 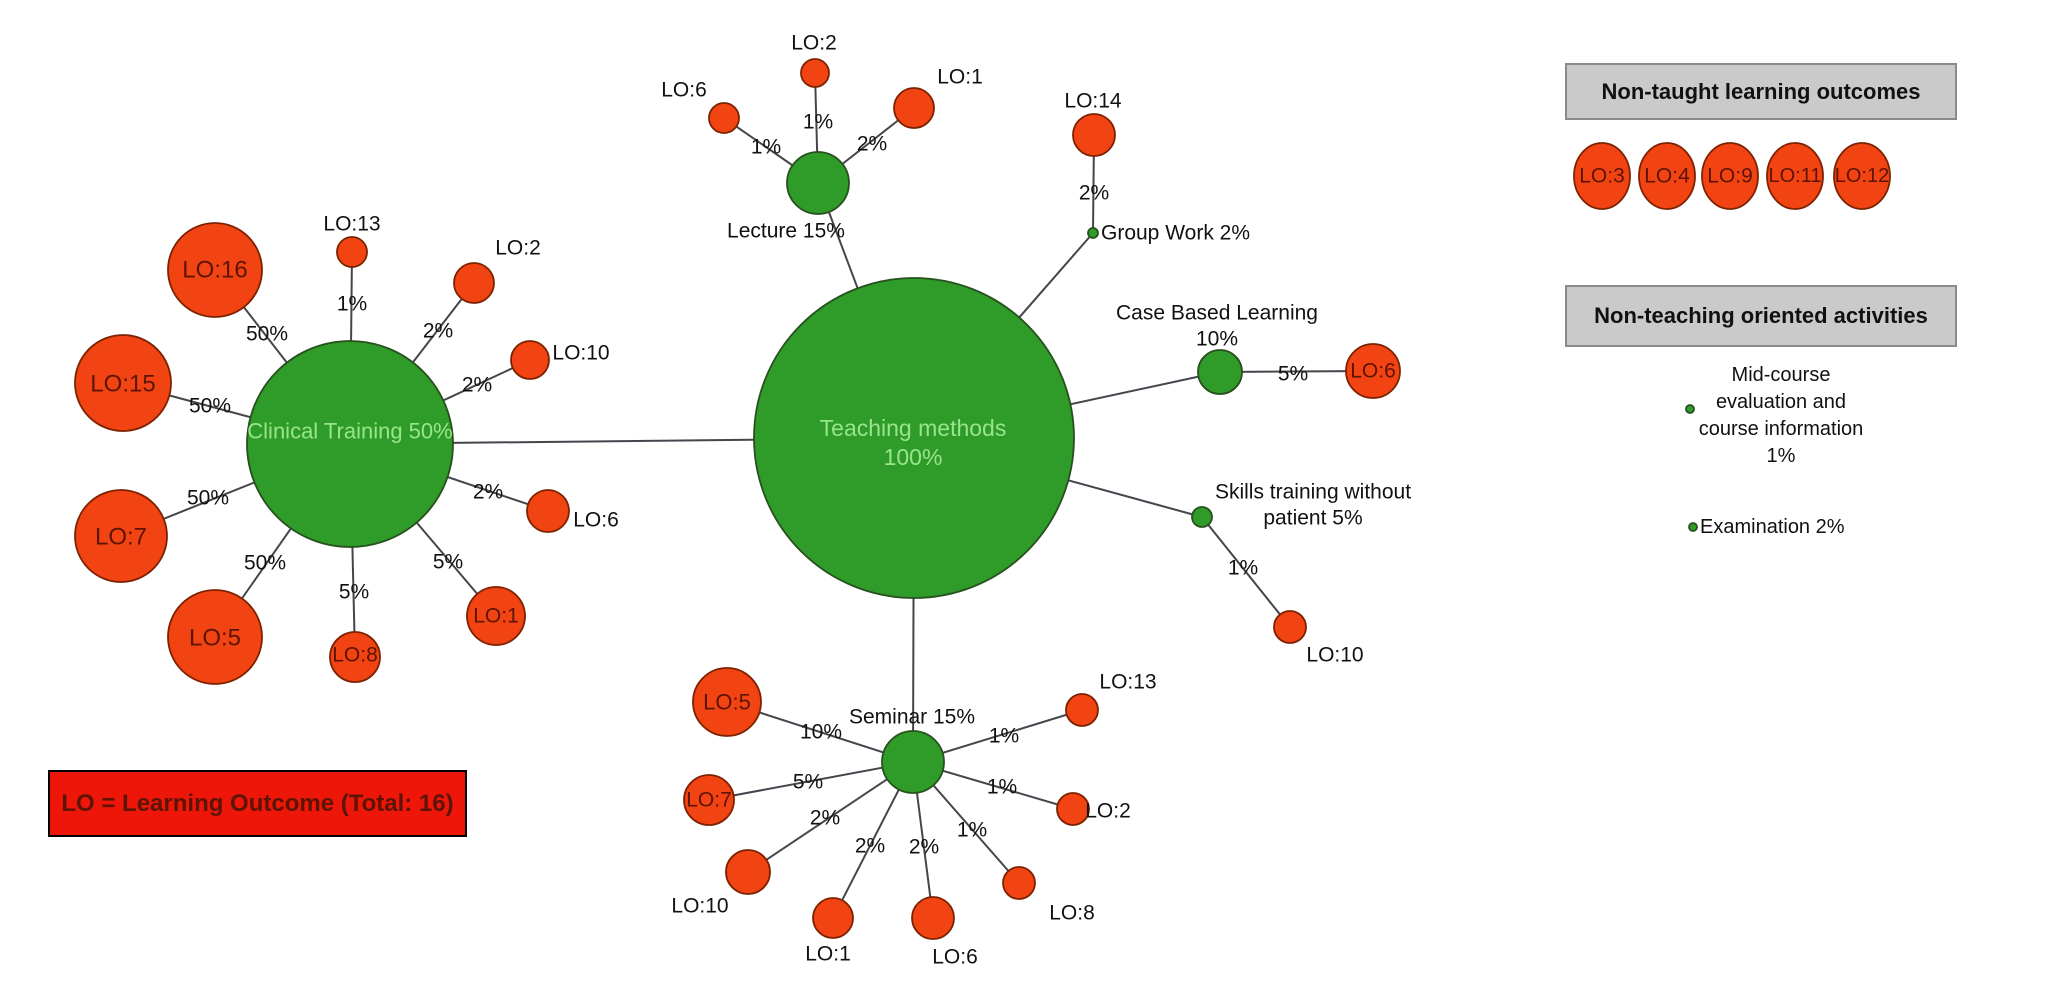 I want to click on seminar-lo2-label: LO:2, so click(x=1108, y=811).